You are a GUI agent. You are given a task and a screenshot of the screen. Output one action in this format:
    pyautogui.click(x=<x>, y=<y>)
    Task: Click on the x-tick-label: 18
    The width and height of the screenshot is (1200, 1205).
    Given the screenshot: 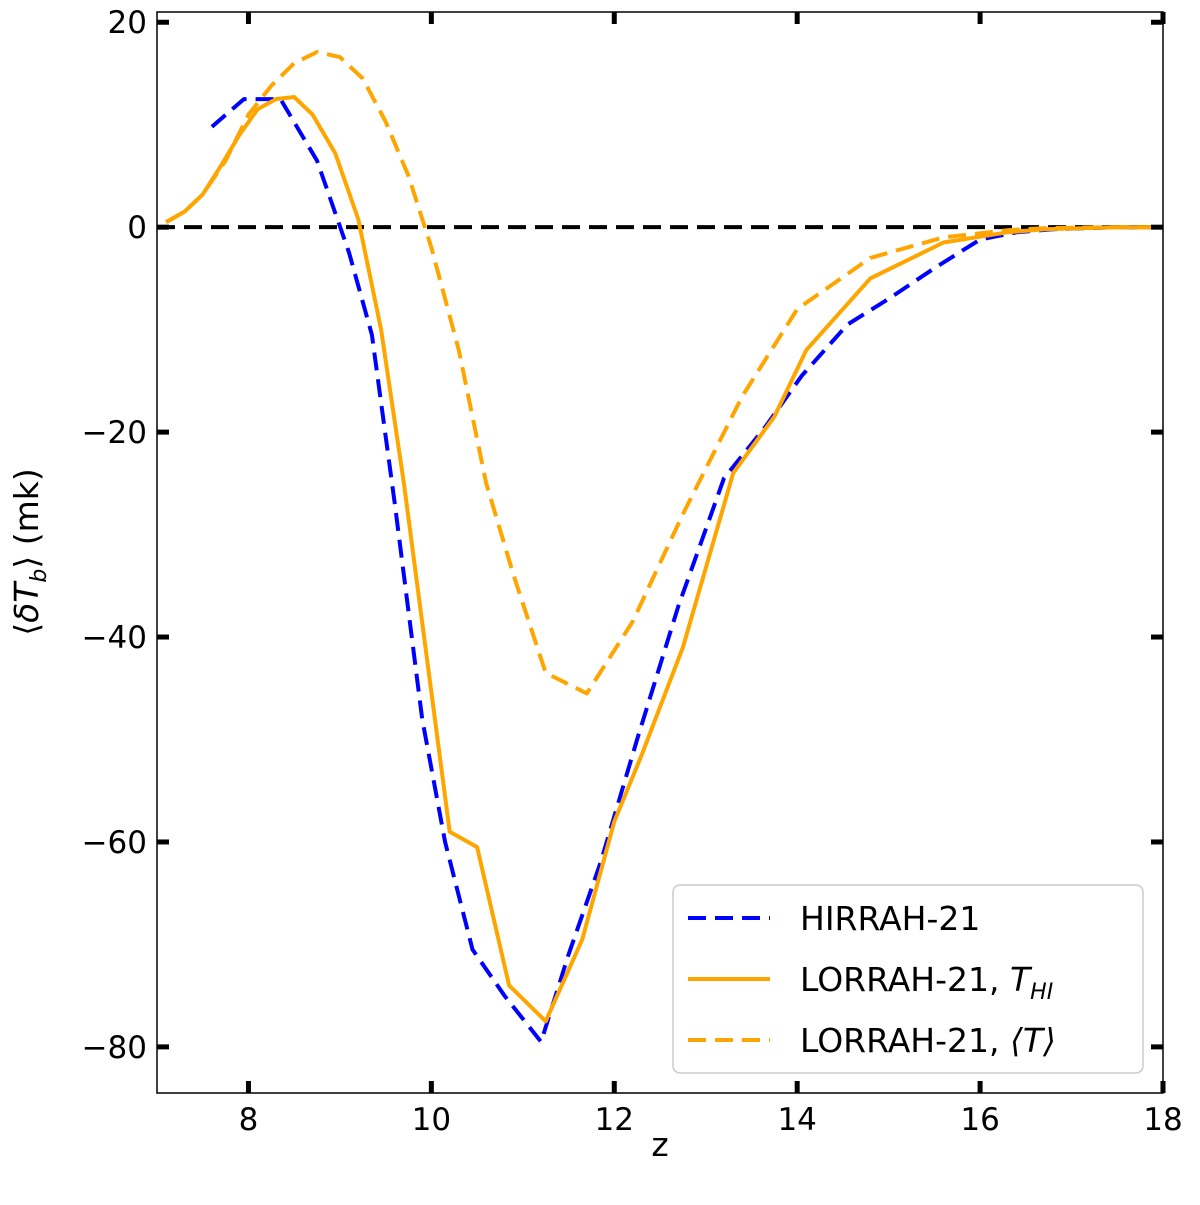 What is the action you would take?
    pyautogui.click(x=1162, y=1120)
    